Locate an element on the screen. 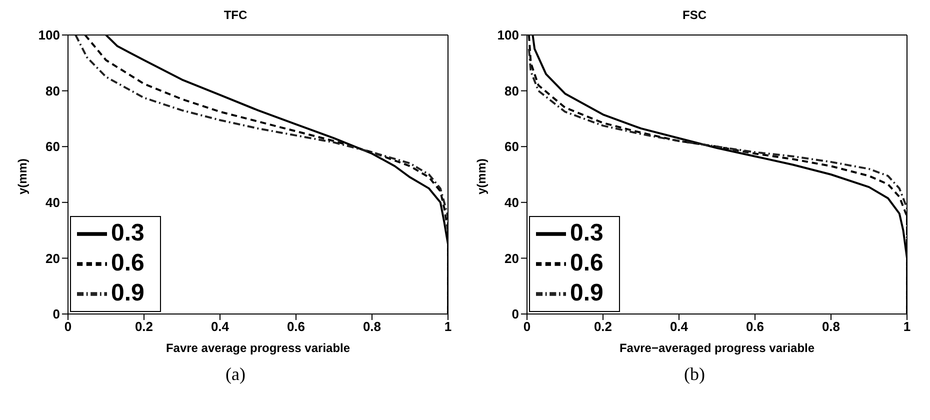 This screenshot has width=930, height=420. chart-title: TFC is located at coordinates (235, 16).